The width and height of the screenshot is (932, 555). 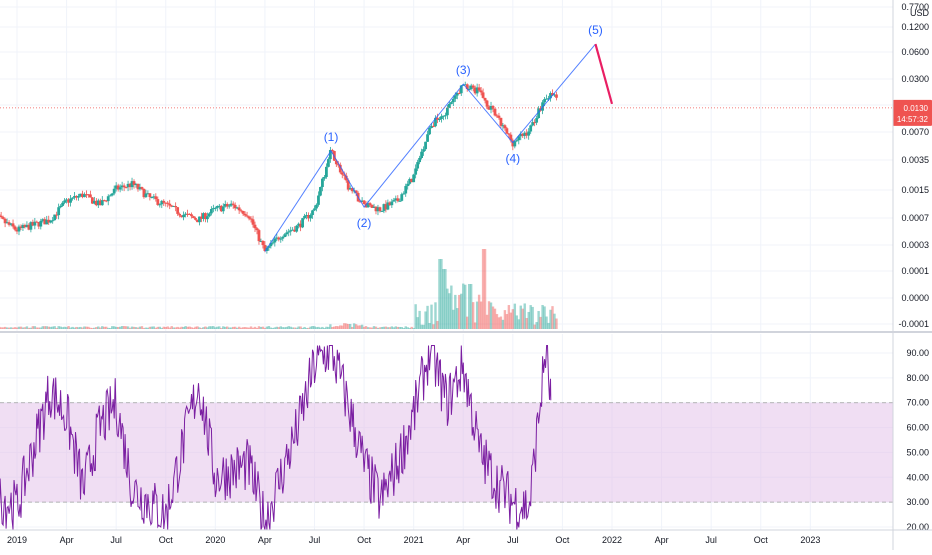 I want to click on volume-bar, so click(x=556, y=324).